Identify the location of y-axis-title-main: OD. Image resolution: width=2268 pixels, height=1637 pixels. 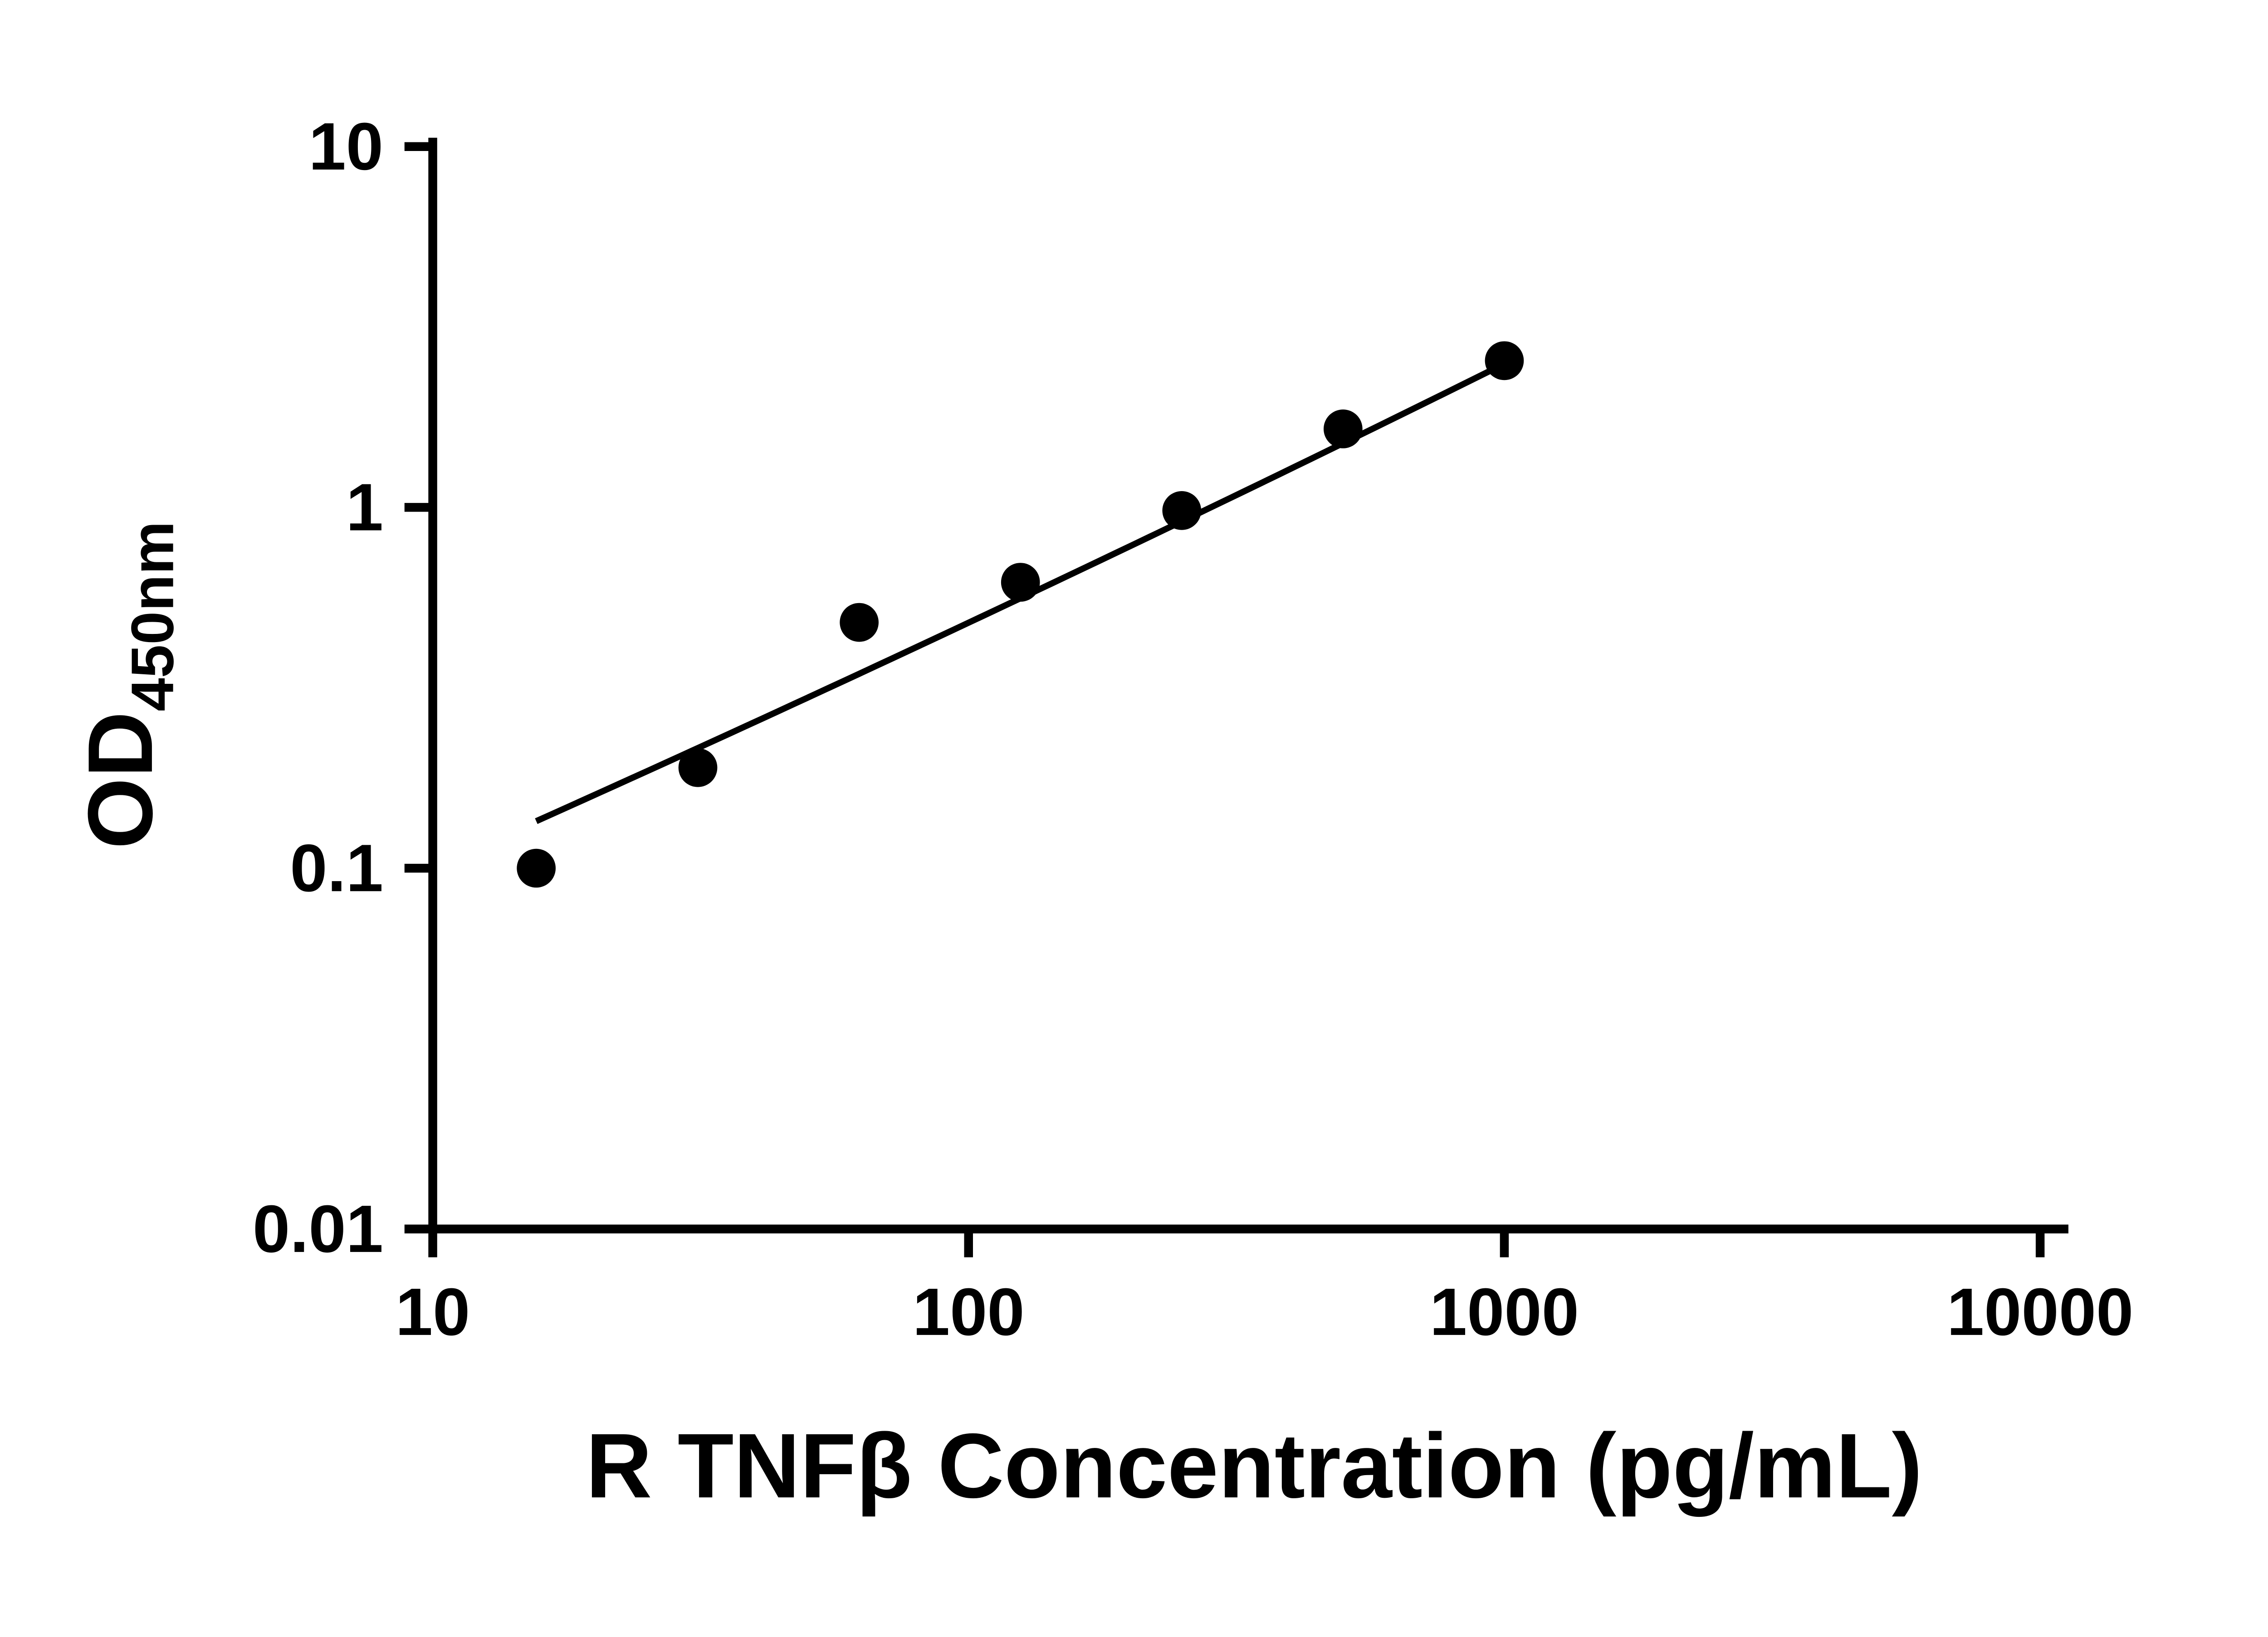
(120, 780).